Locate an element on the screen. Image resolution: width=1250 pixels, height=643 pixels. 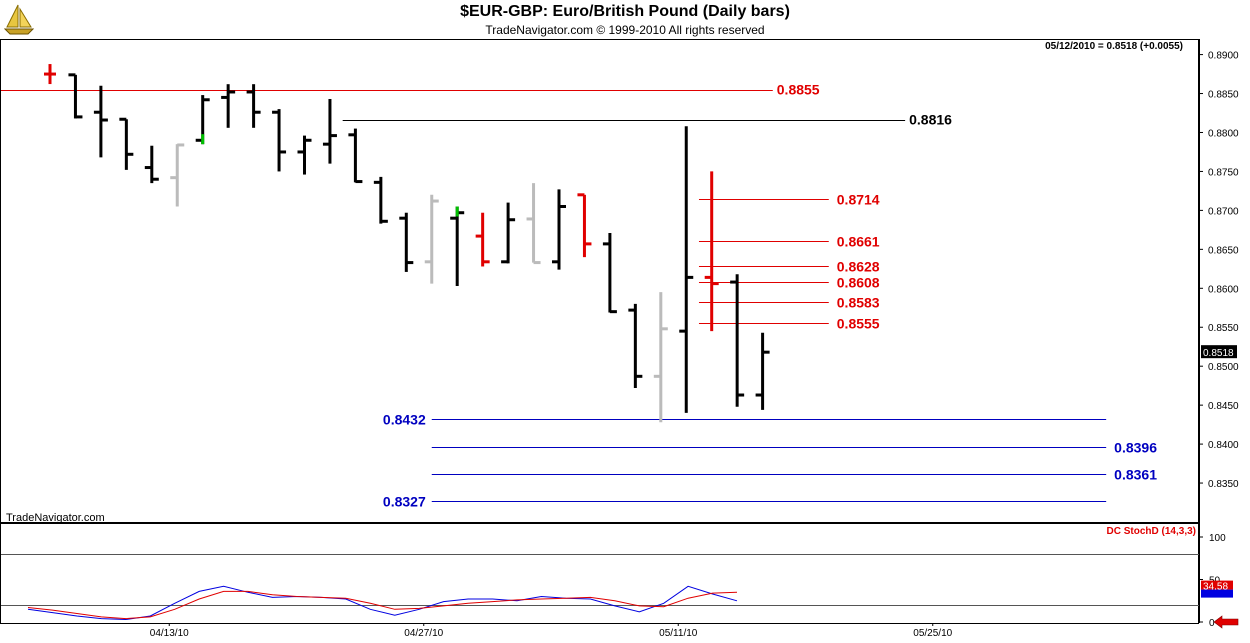
scroll-left-arrow-icon is located at coordinates (1226, 622).